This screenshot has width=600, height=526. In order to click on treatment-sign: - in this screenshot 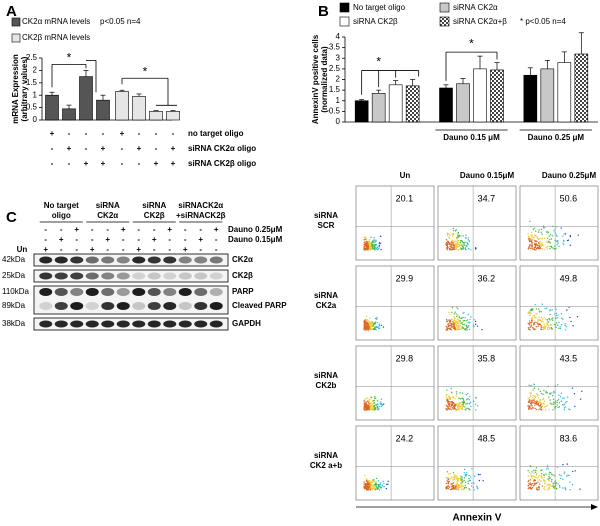, I will do `click(138, 239)`.